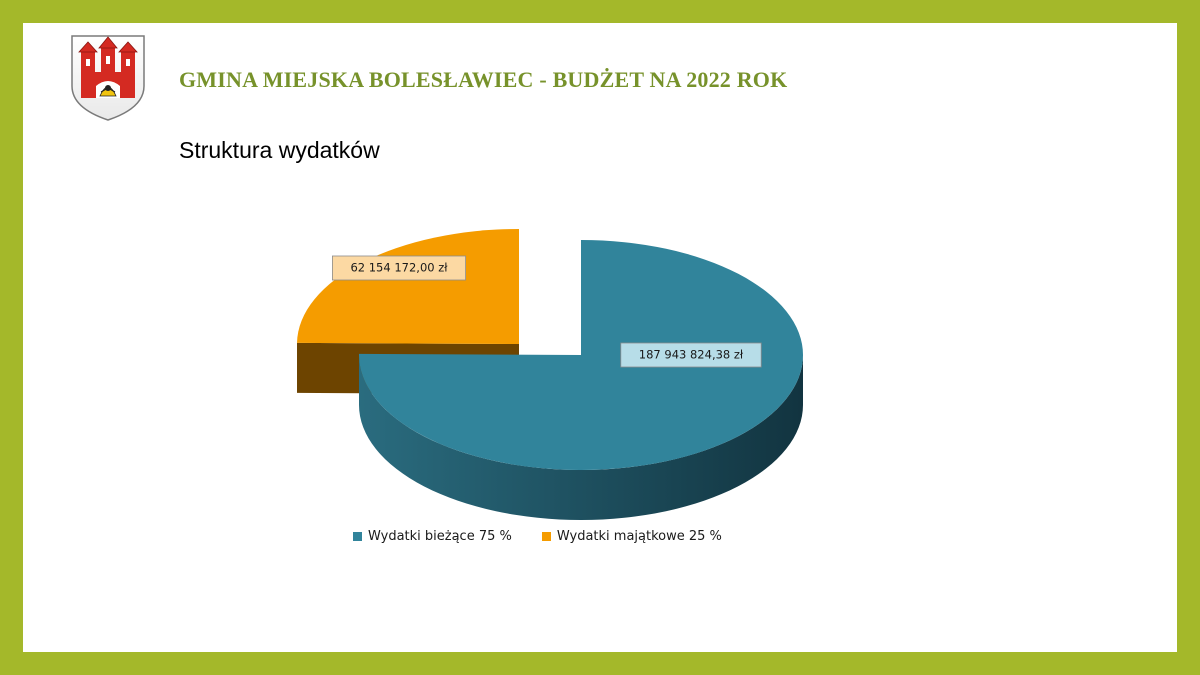 The height and width of the screenshot is (675, 1200). I want to click on coat-of-arms-logo, so click(108, 78).